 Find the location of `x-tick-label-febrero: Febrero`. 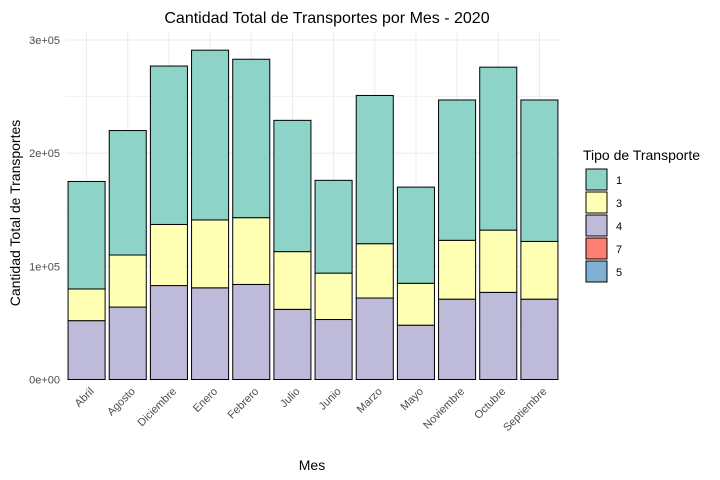

x-tick-label-febrero: Febrero is located at coordinates (244, 404).